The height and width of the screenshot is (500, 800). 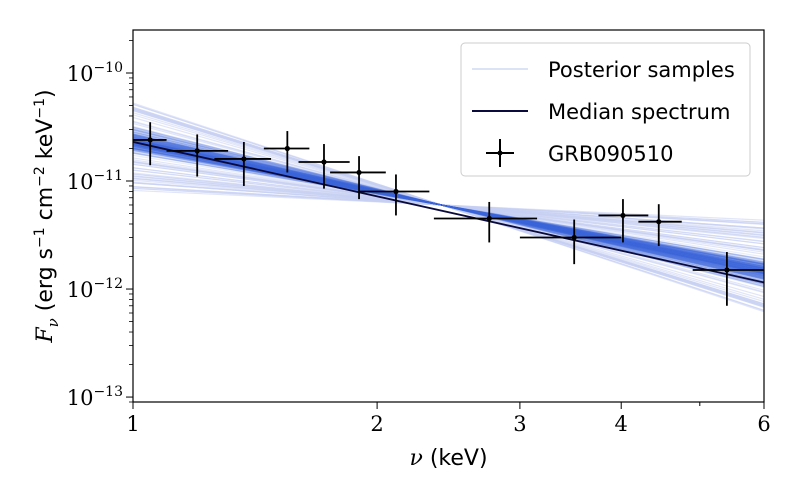 What do you see at coordinates (95, 73) in the screenshot?
I see `y-tick-label: 10−10` at bounding box center [95, 73].